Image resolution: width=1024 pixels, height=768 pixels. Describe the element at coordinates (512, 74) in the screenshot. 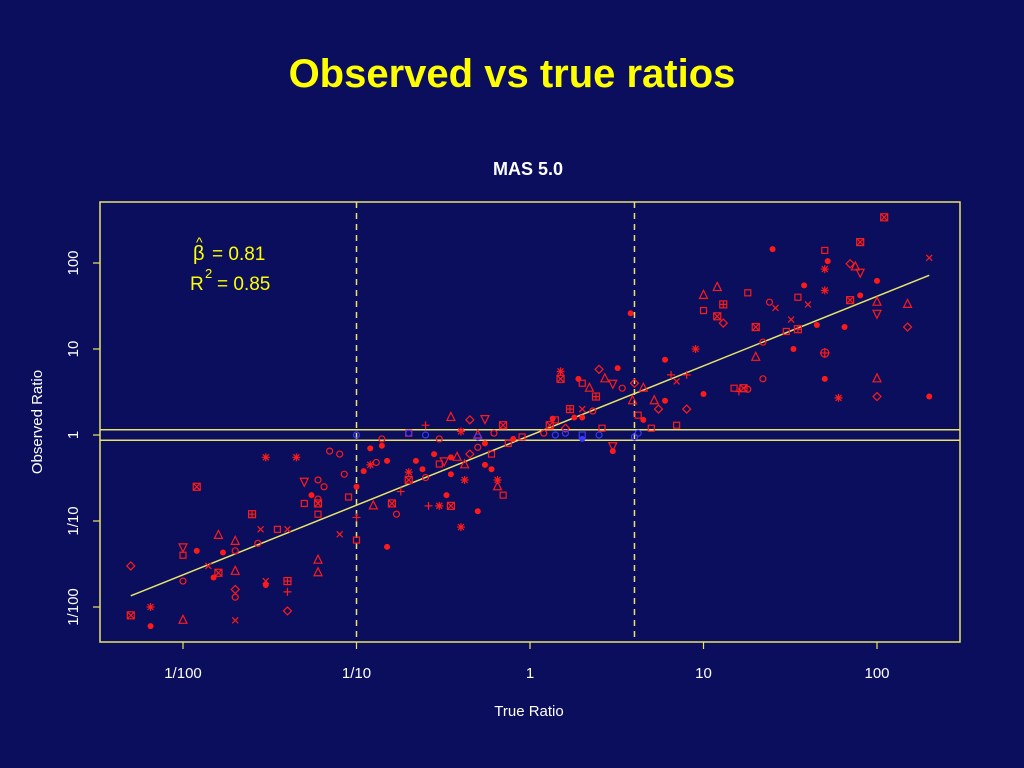

I see `slide-title: Observed vs true ratios` at that location.